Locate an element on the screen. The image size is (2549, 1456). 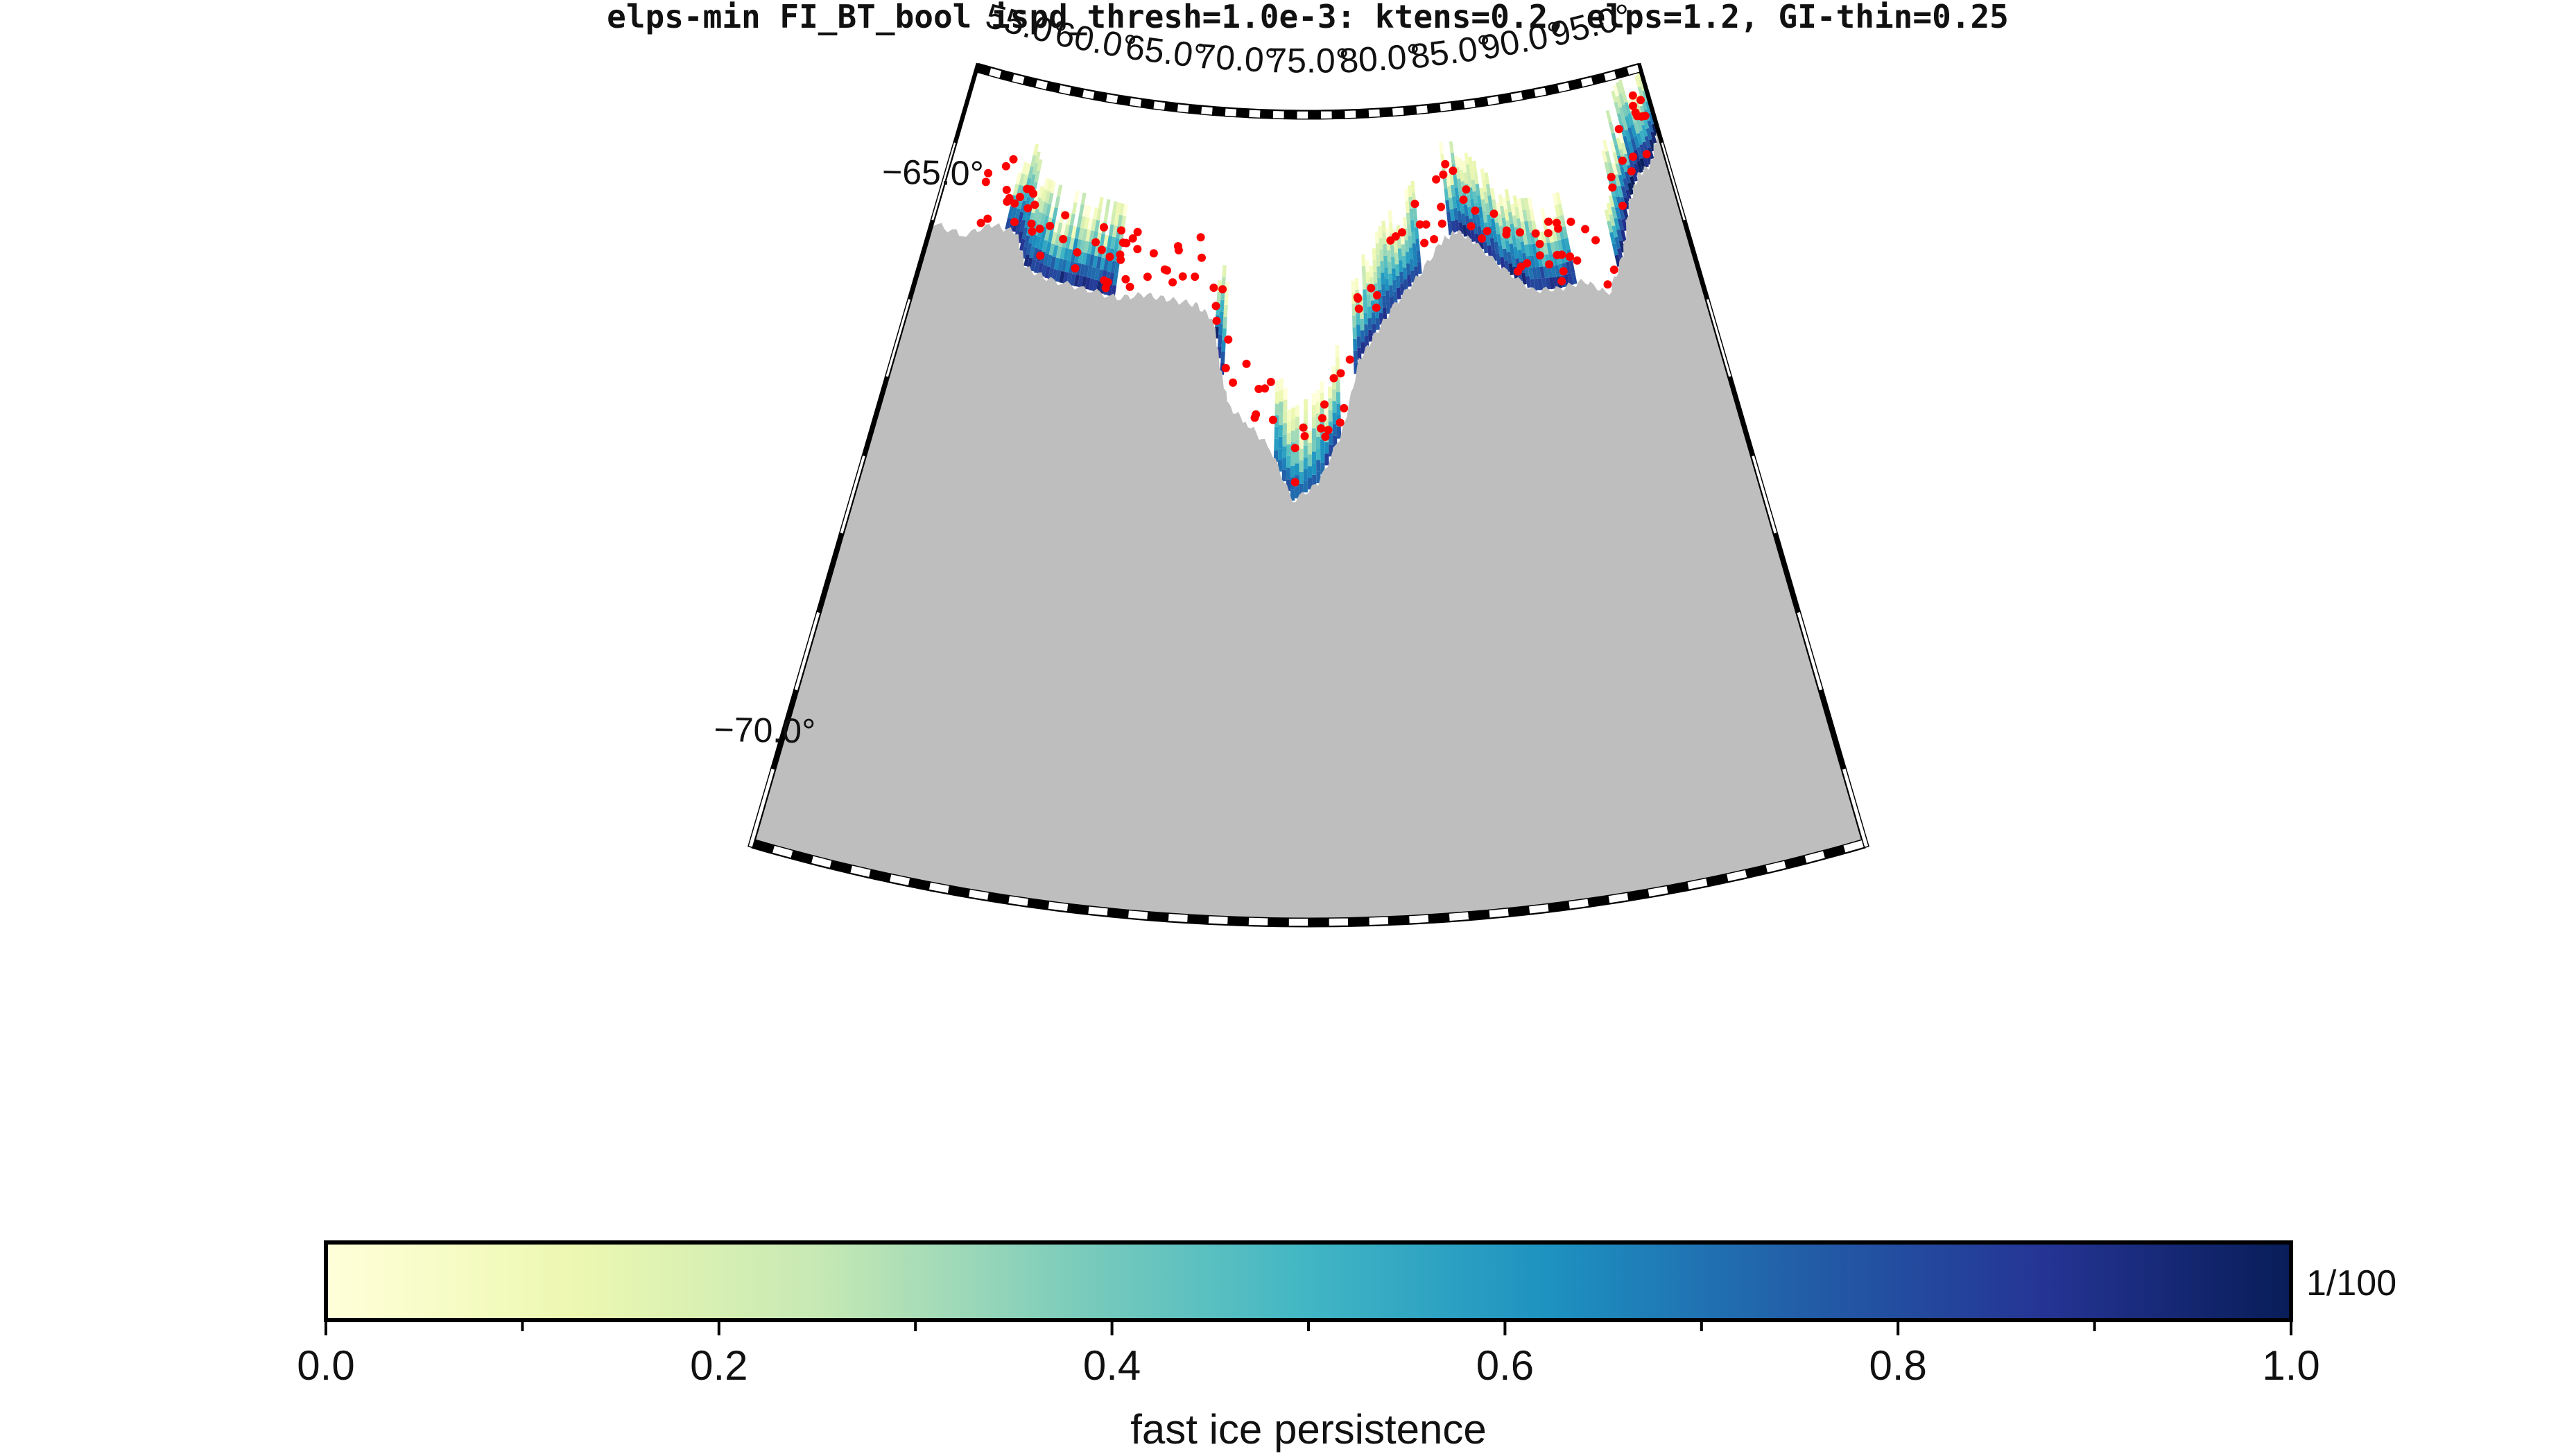
colorbar-gradient is located at coordinates (1308, 1281).